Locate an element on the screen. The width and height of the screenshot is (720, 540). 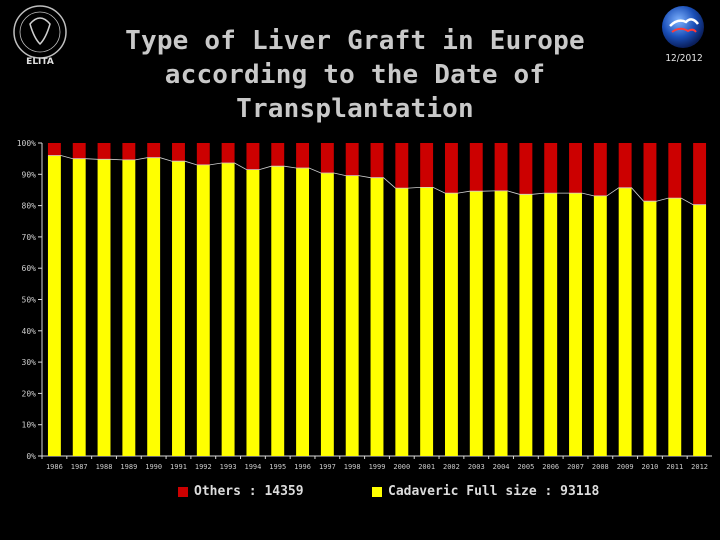
x-tick-label: 1999 is located at coordinates (377, 467).